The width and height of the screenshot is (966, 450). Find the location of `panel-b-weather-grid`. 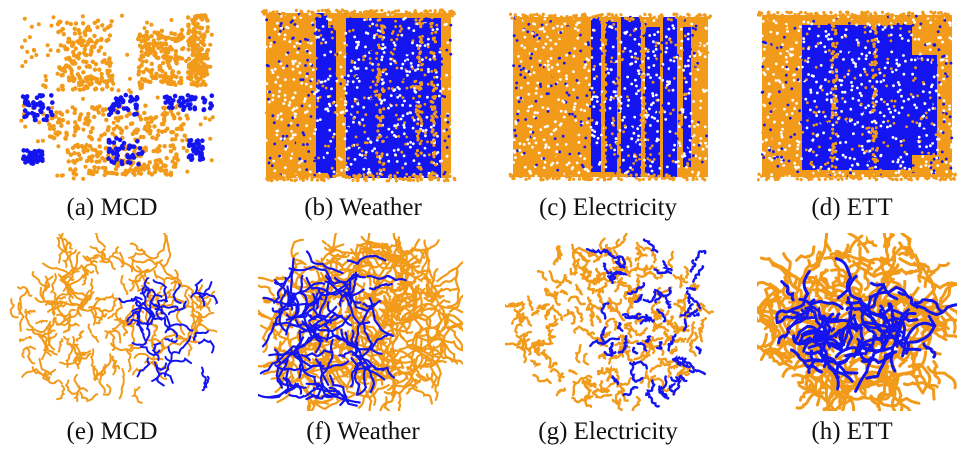

panel-b-weather-grid is located at coordinates (360, 97).